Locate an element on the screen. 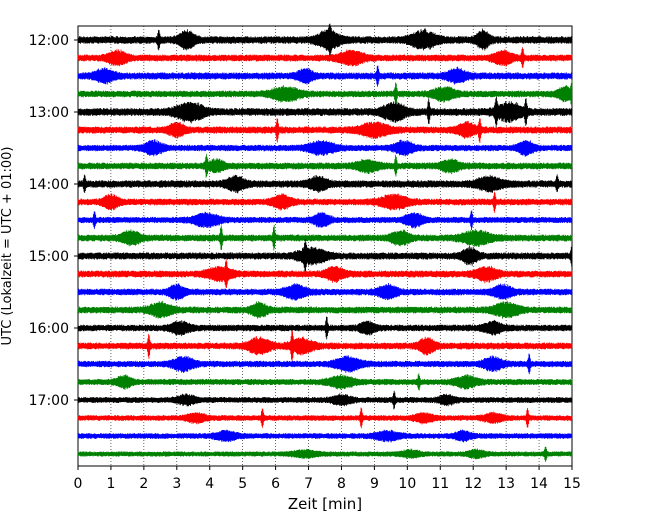 This screenshot has height=520, width=650. x-tick-label: 5 is located at coordinates (242, 484).